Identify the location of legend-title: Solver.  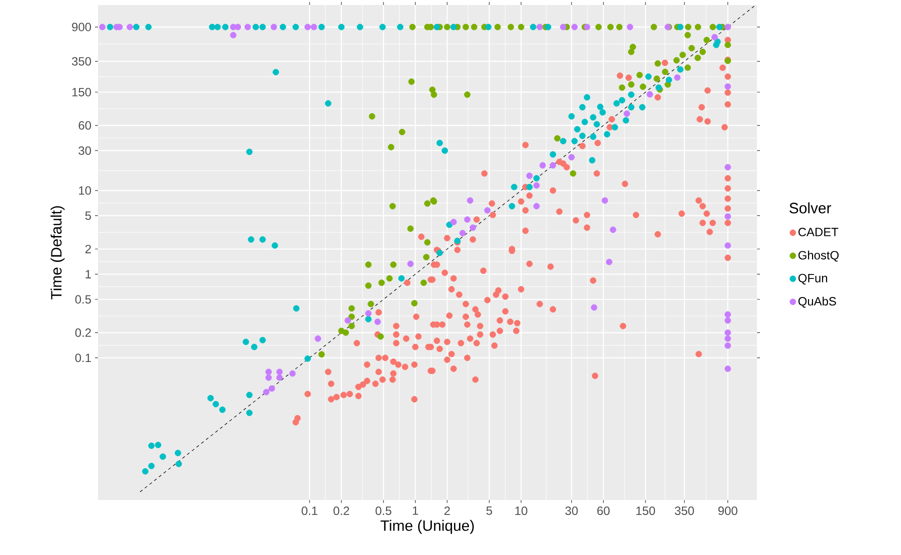
(811, 208).